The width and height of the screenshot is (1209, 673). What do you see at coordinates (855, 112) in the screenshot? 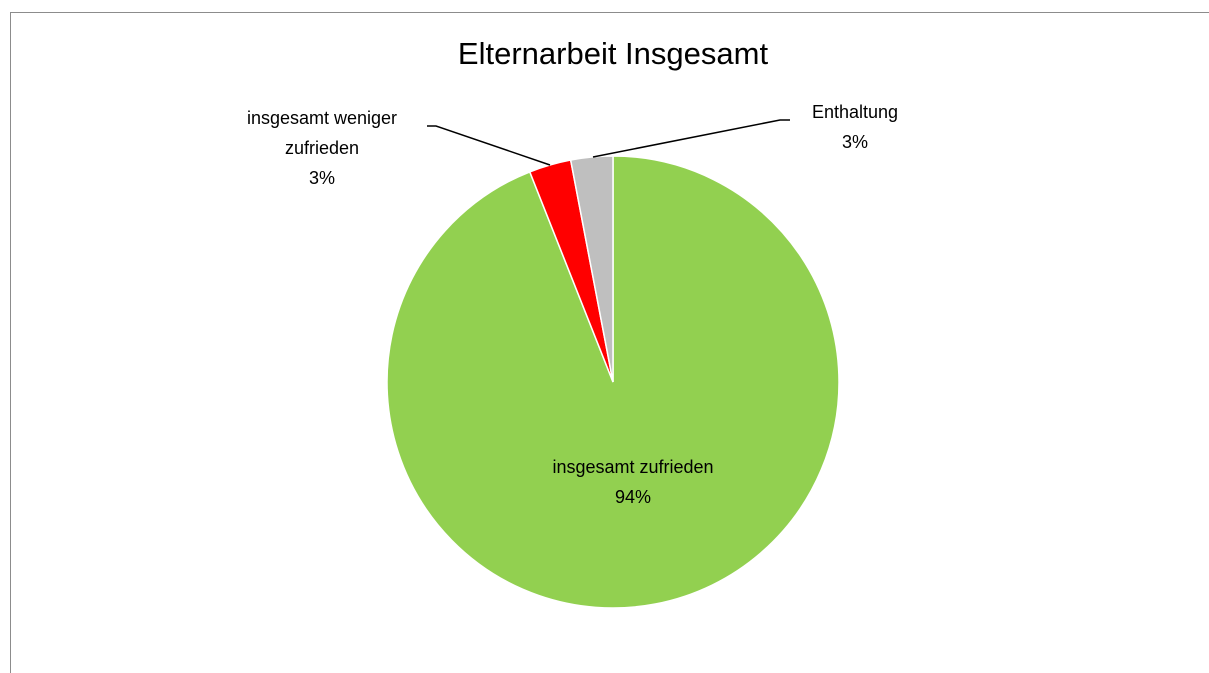
I see `category-label: Enthaltung` at bounding box center [855, 112].